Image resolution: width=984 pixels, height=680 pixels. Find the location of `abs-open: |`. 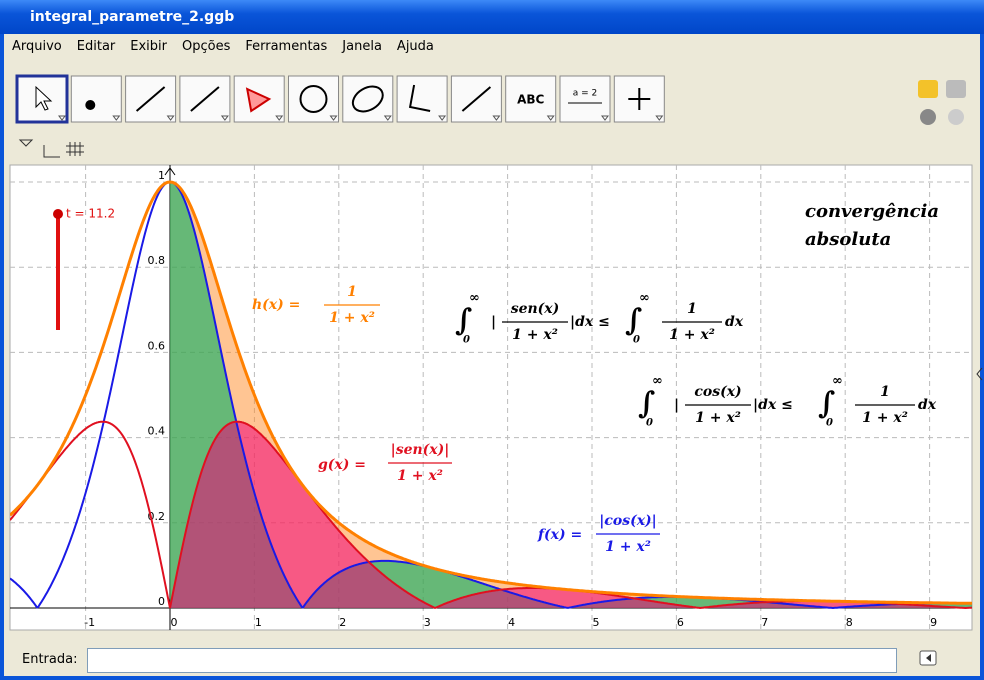

abs-open: | is located at coordinates (676, 405).